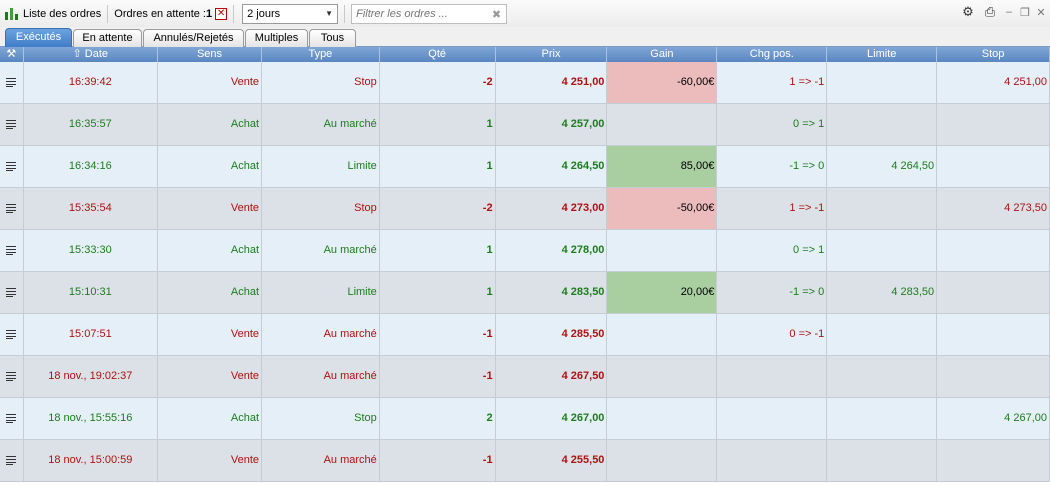 The width and height of the screenshot is (1050, 486). I want to click on order-limit, so click(882, 376).